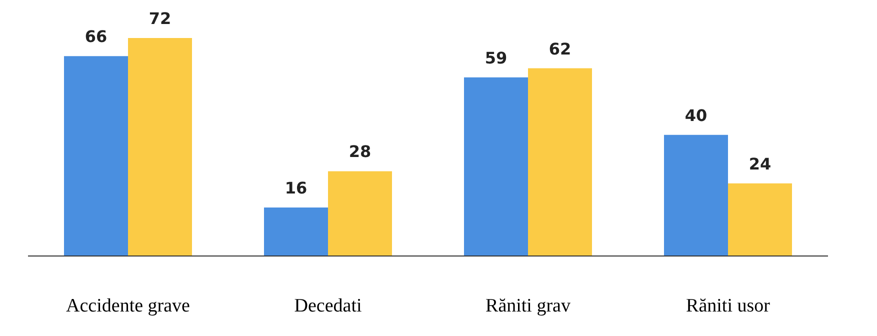 Image resolution: width=877 pixels, height=336 pixels. Describe the element at coordinates (560, 48) in the screenshot. I see `data-label: 62` at that location.